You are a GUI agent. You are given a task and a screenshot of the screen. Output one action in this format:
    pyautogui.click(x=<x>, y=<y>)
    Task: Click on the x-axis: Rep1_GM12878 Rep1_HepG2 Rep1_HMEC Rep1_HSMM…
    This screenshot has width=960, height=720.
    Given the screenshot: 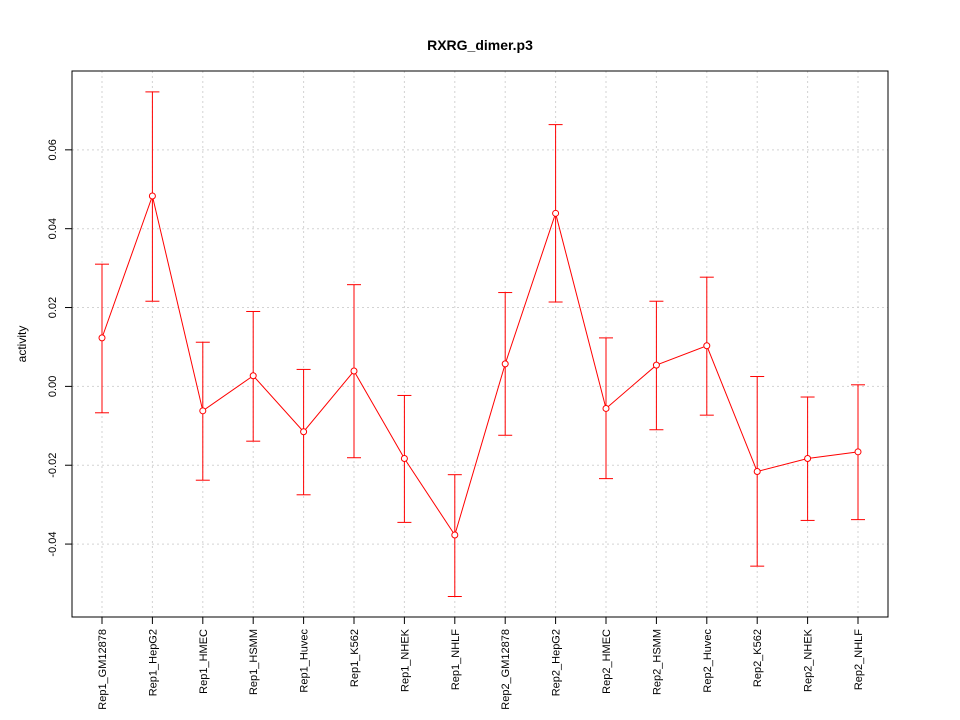 What is the action you would take?
    pyautogui.click(x=481, y=663)
    